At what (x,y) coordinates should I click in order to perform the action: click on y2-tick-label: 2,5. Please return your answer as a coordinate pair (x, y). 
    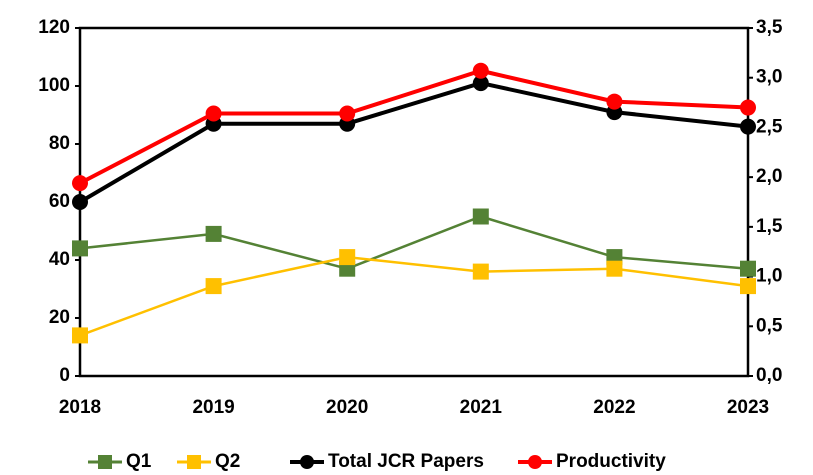
    Looking at the image, I should click on (769, 126).